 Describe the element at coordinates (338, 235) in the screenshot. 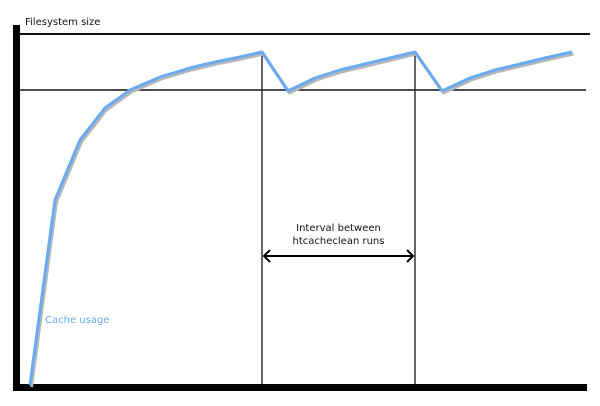

I see `interval-label: Interval between htcacheclean runs` at that location.